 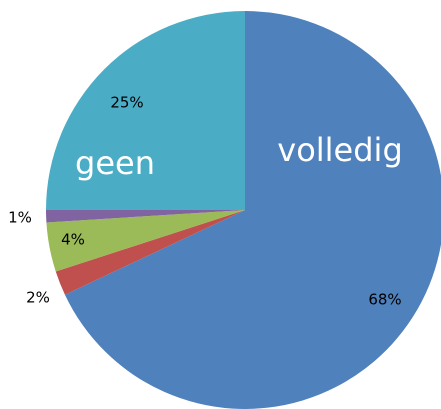 I want to click on category-label: geen, so click(x=115, y=163).